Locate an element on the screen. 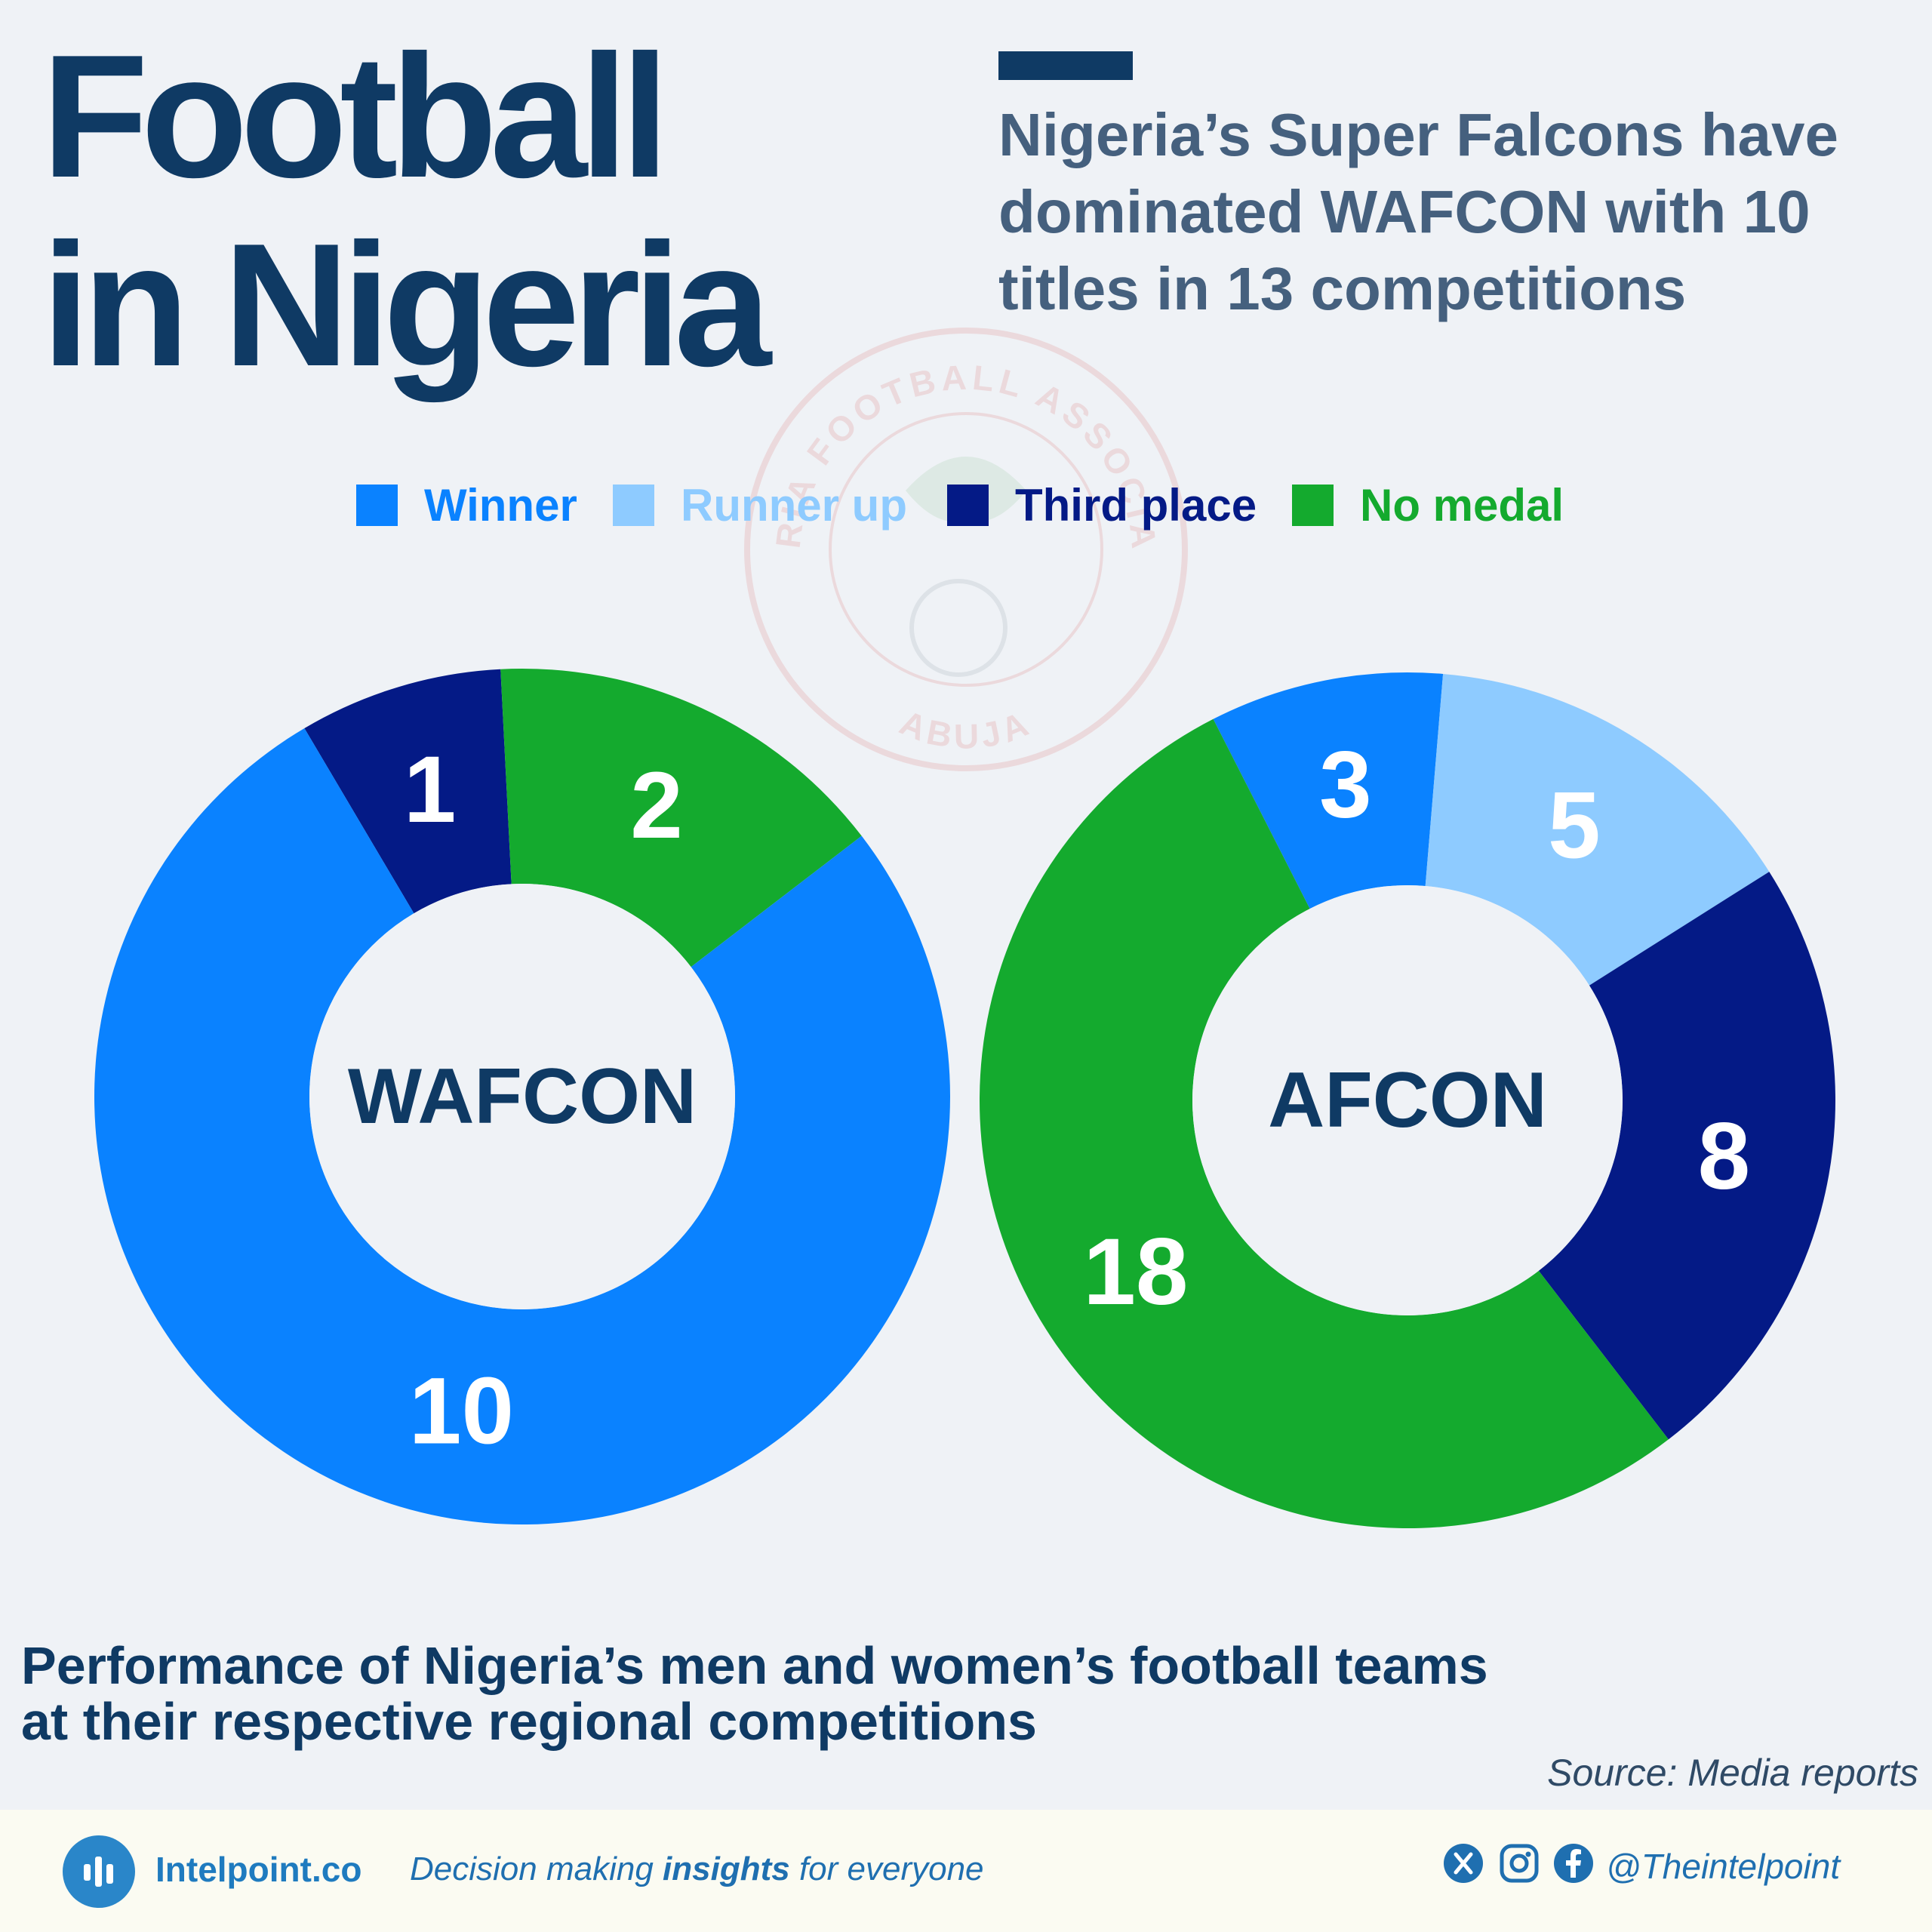 The image size is (1932, 1932). page-title: Football in Nigeria is located at coordinates (406, 211).